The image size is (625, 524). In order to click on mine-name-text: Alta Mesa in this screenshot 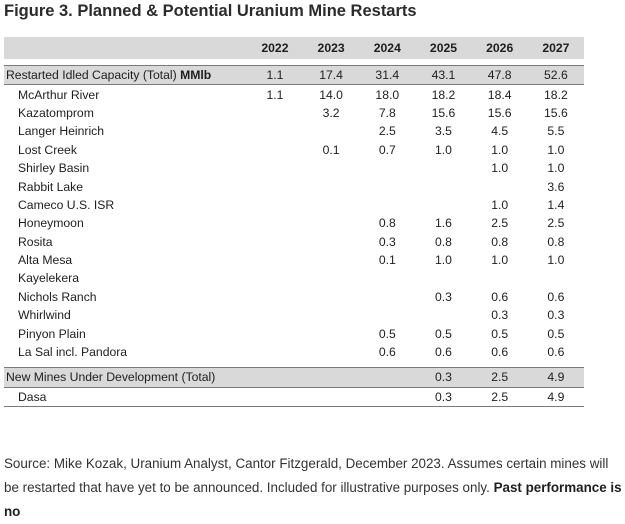, I will do `click(45, 260)`.